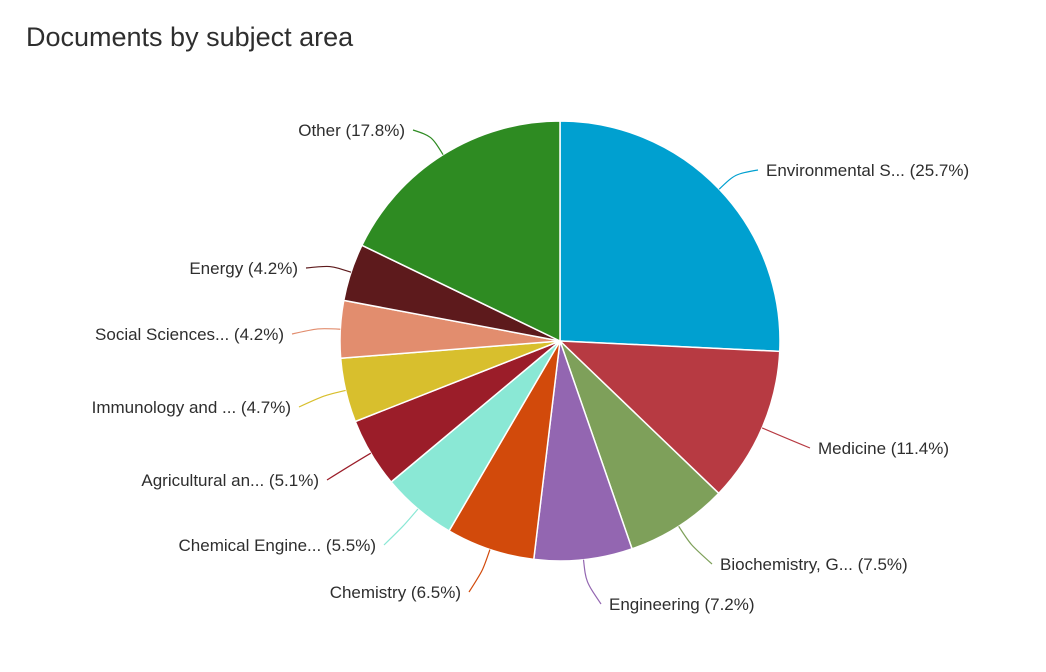 Image resolution: width=1046 pixels, height=672 pixels. Describe the element at coordinates (670, 236) in the screenshot. I see `pie-slice-environmental-s` at that location.